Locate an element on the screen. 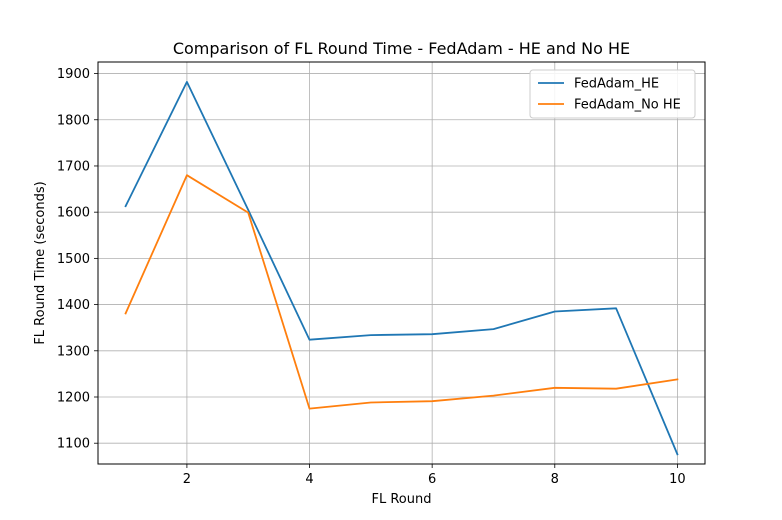 Image resolution: width=782 pixels, height=520 pixels. y-tick-label: 1900 is located at coordinates (73, 74).